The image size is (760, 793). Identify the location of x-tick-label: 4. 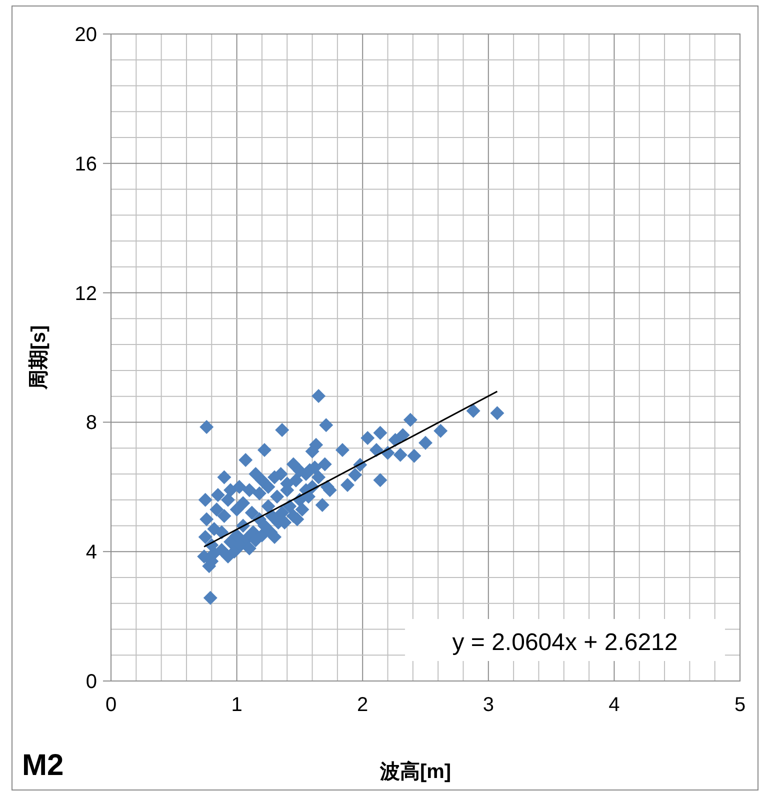
(614, 705).